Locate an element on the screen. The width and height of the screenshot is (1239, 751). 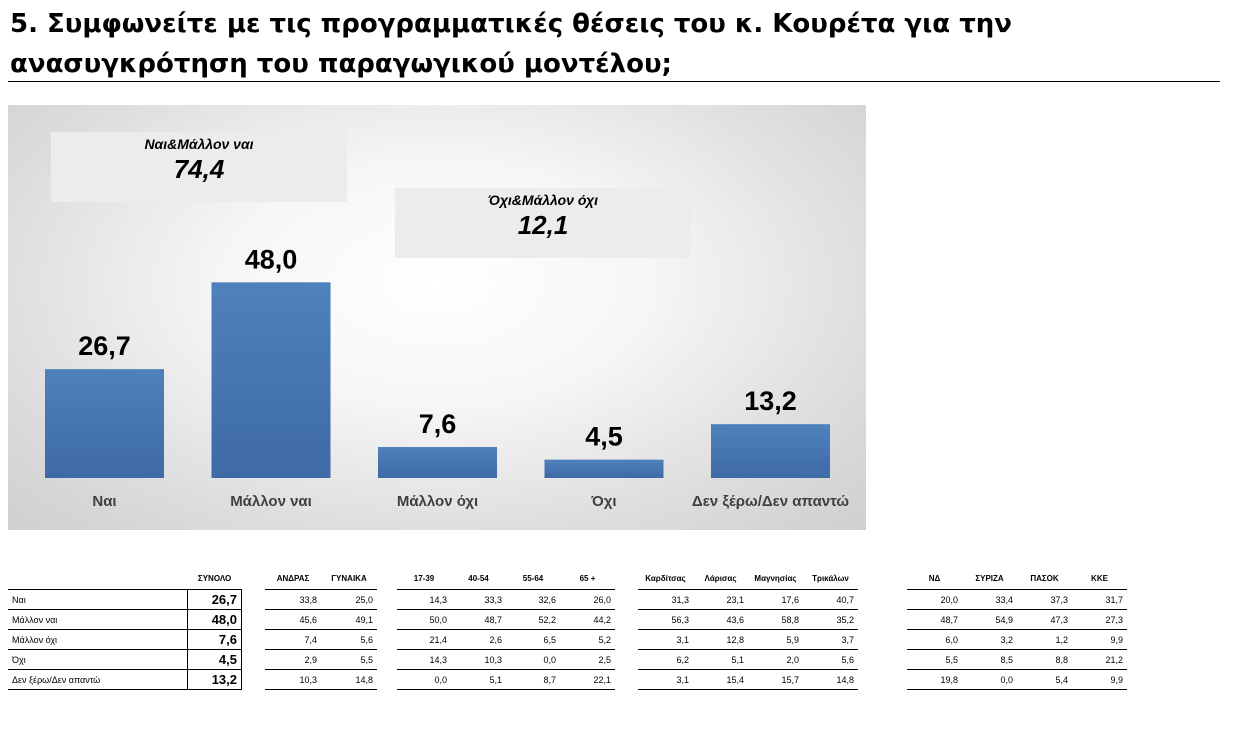
data-cell: 2,0 is located at coordinates (775, 659).